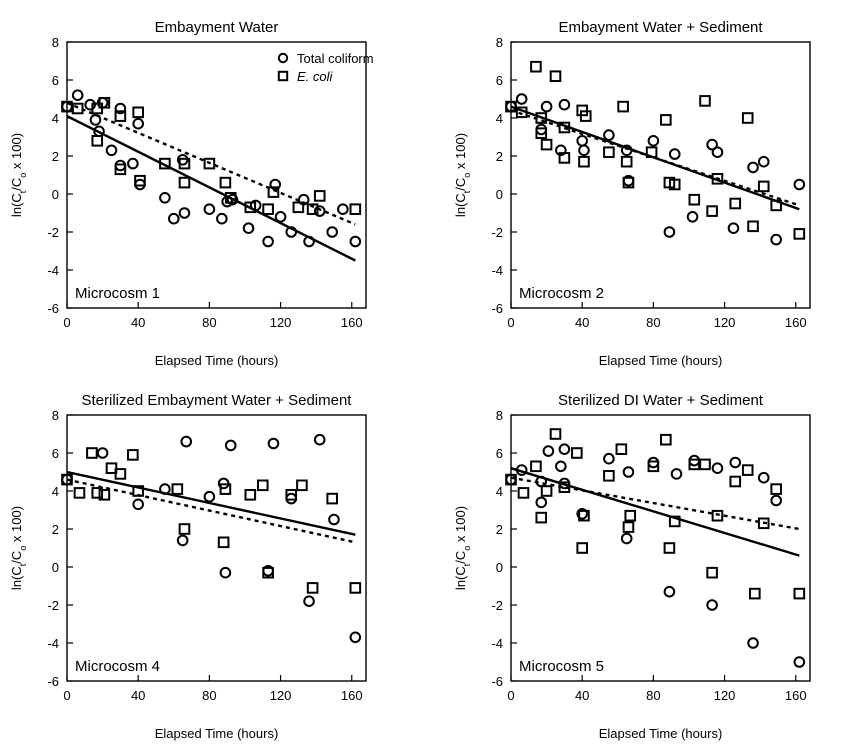  I want to click on data-layer, so click(211, 507).